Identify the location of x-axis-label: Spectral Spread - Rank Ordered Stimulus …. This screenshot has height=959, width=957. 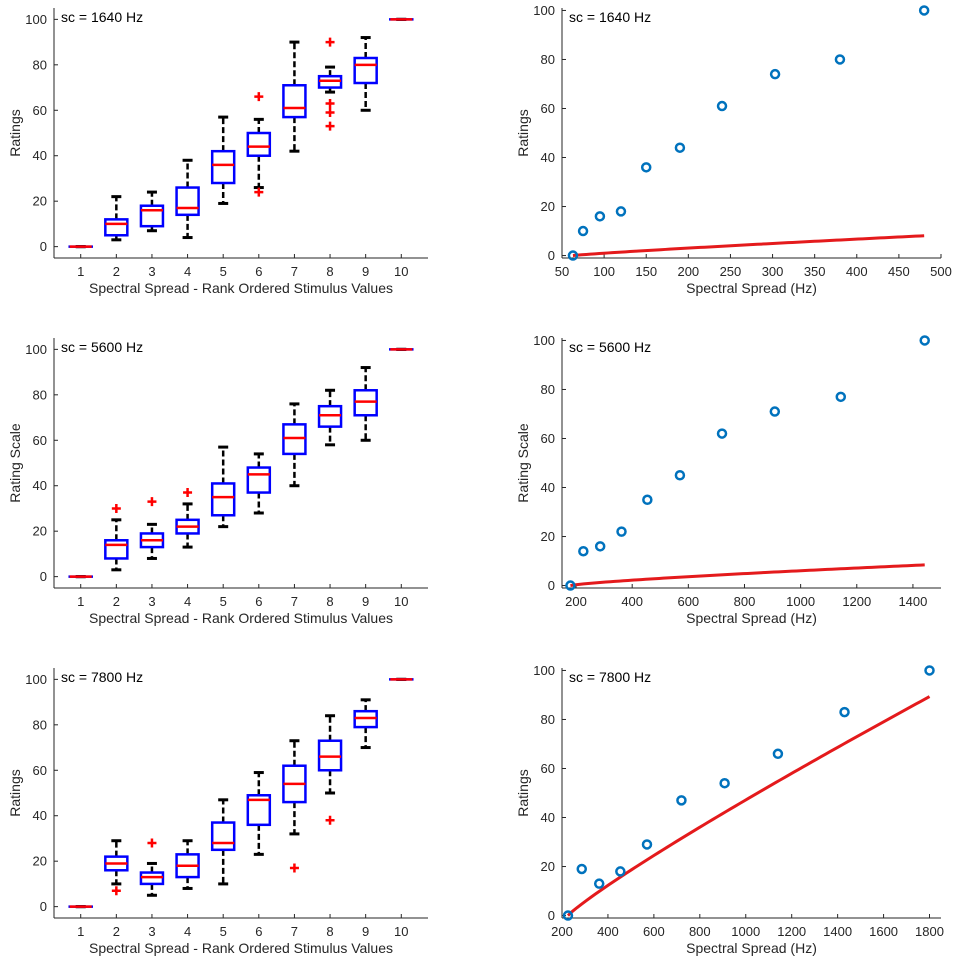
(241, 288).